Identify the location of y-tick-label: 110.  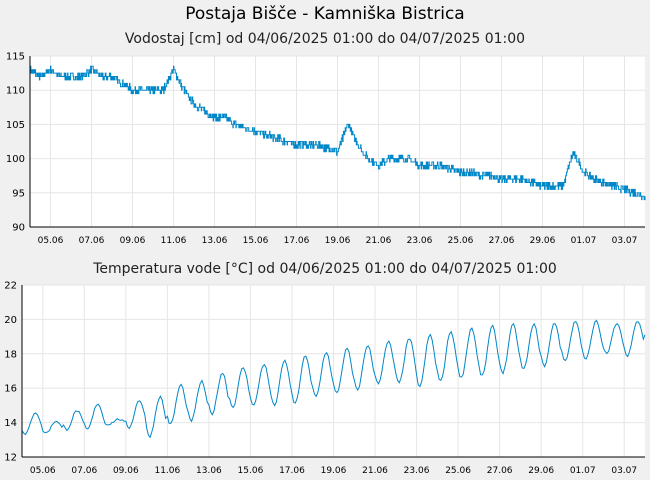
(15, 91).